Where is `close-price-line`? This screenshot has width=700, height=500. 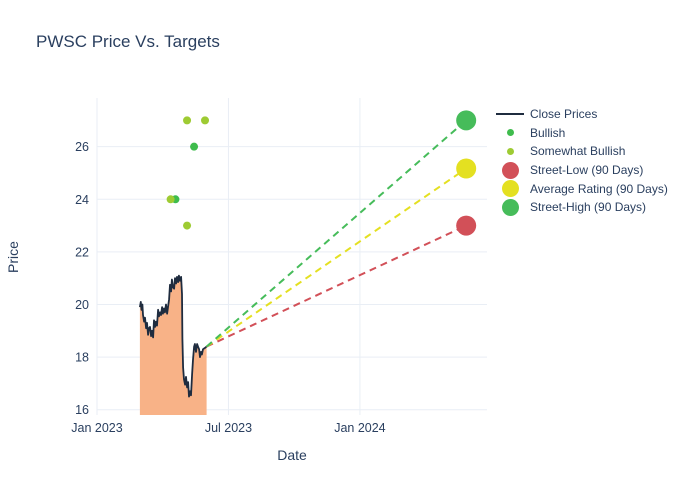
close-price-line is located at coordinates (173, 336).